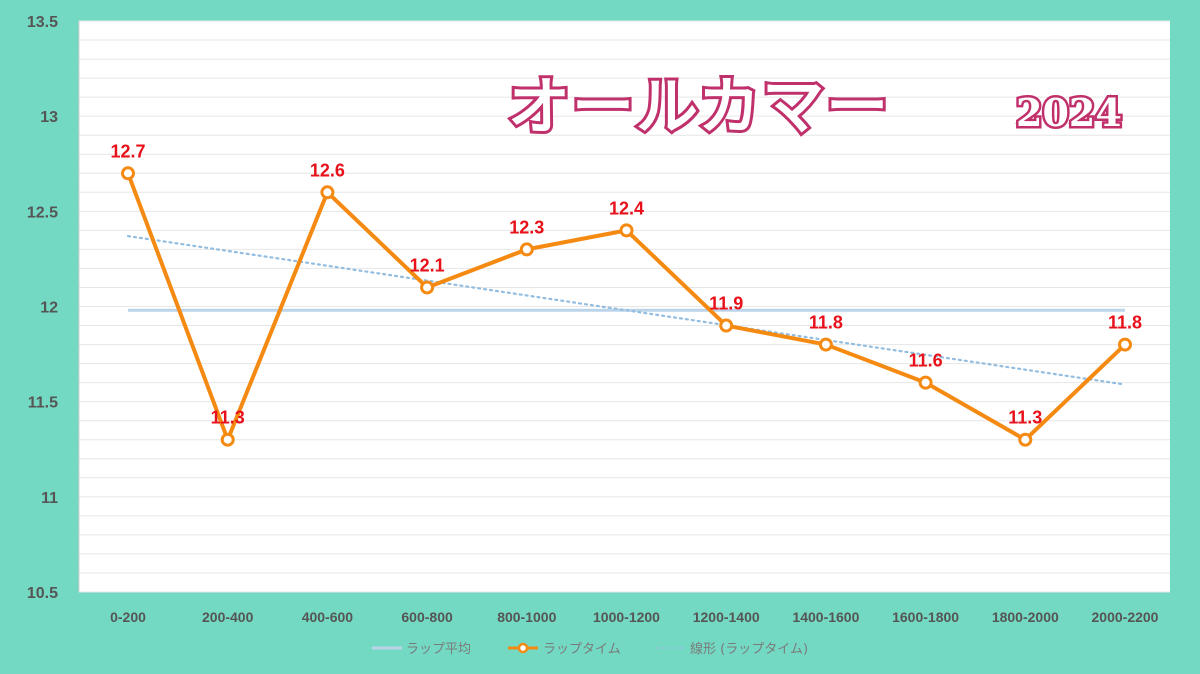  What do you see at coordinates (626, 208) in the screenshot?
I see `data-label: 12.4` at bounding box center [626, 208].